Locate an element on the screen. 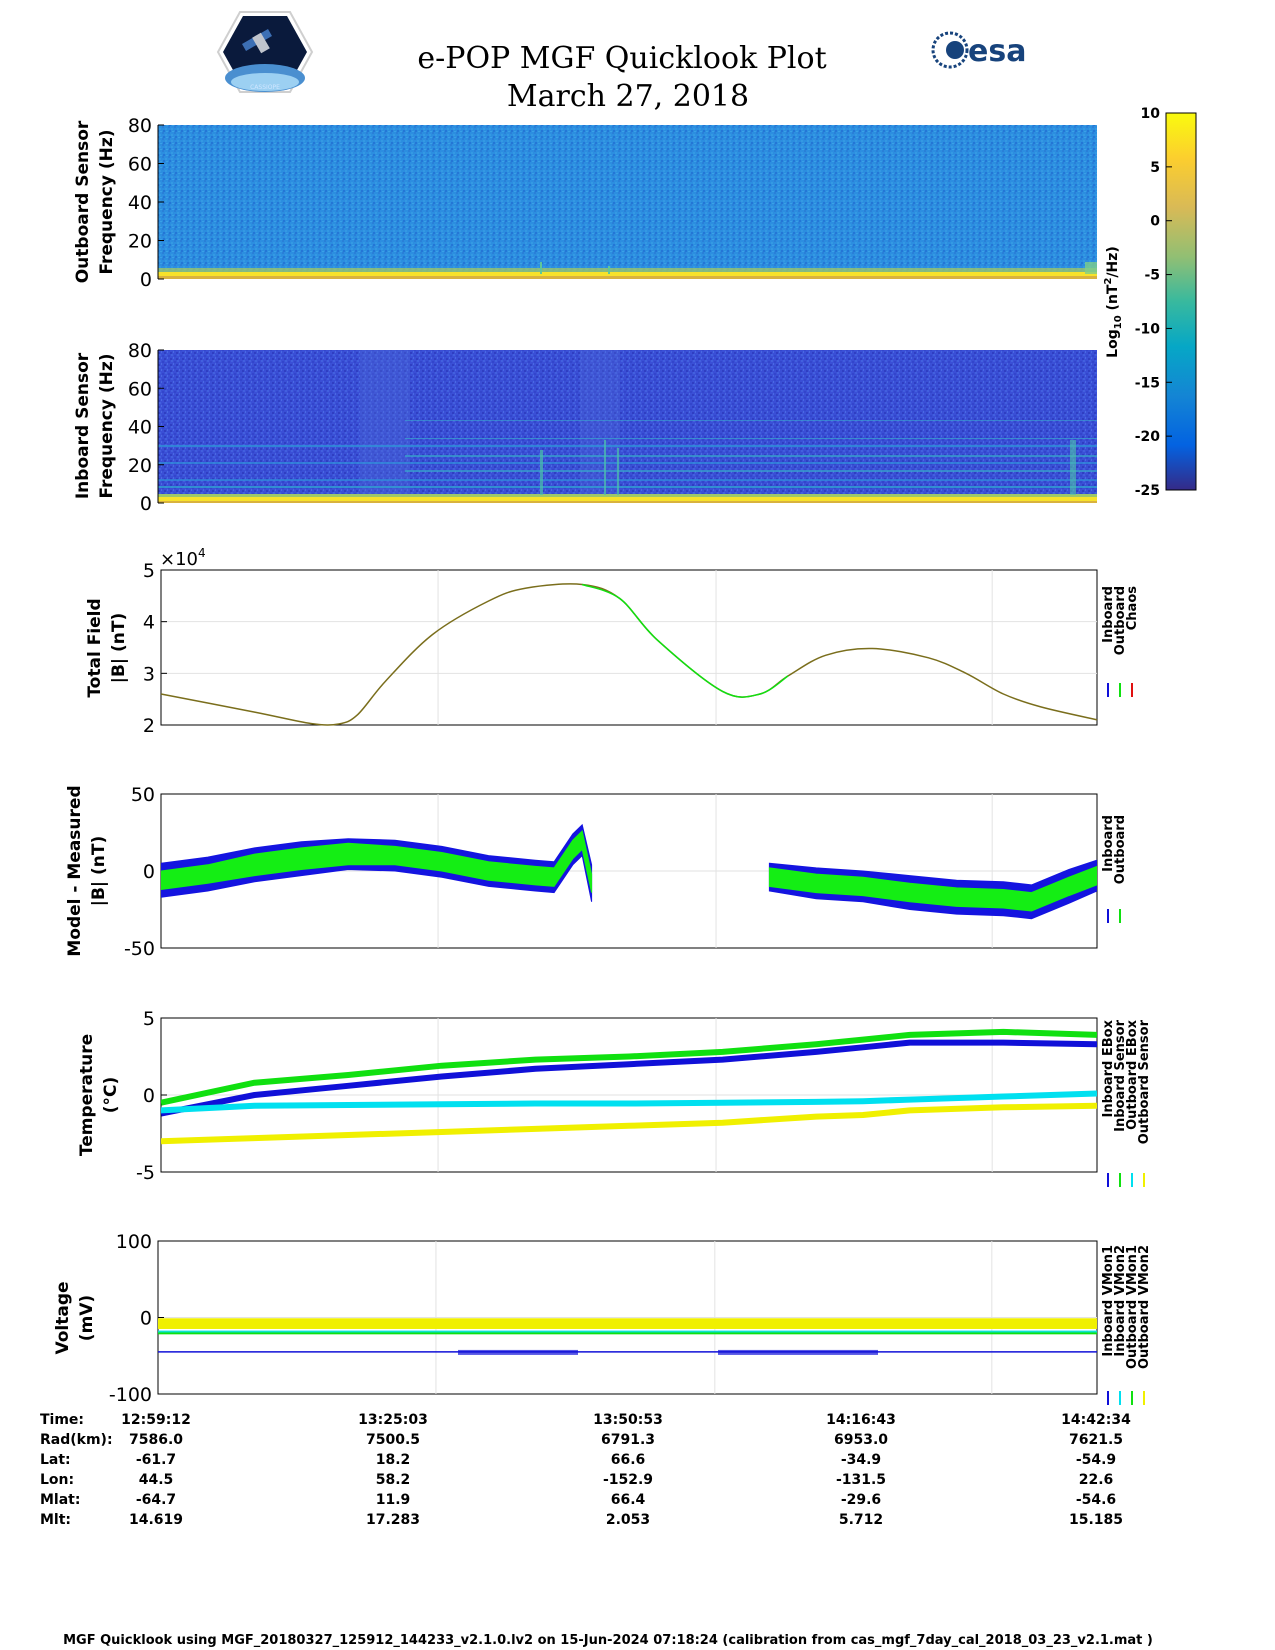 Image resolution: width=1275 pixels, height=1650 pixels. plot-date: March 27, 2018 is located at coordinates (628, 96).